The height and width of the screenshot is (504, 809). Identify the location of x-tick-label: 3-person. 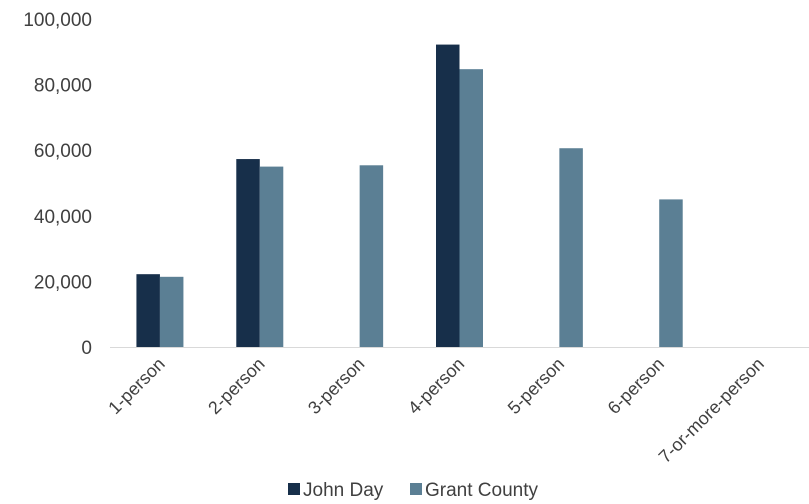
(336, 386).